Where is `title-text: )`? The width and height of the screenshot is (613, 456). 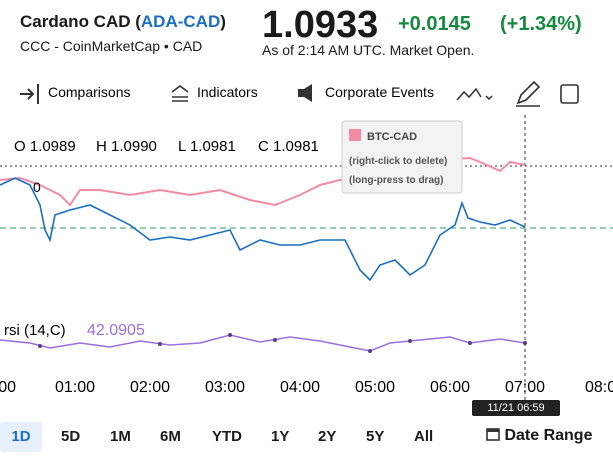 title-text: ) is located at coordinates (223, 21).